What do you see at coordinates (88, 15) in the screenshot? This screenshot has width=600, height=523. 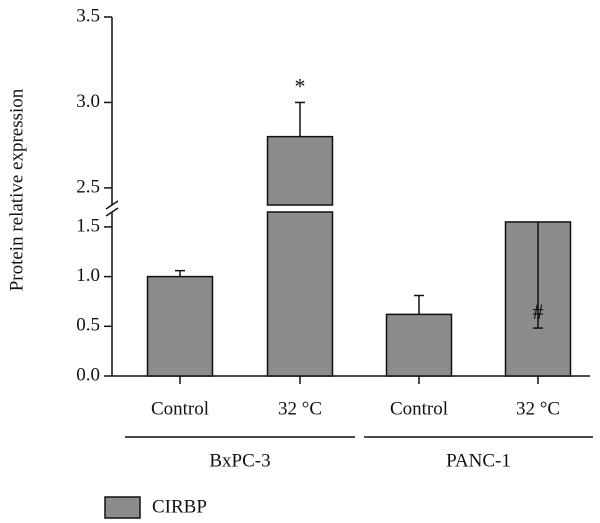 I see `y-tick-label: 3.5` at bounding box center [88, 15].